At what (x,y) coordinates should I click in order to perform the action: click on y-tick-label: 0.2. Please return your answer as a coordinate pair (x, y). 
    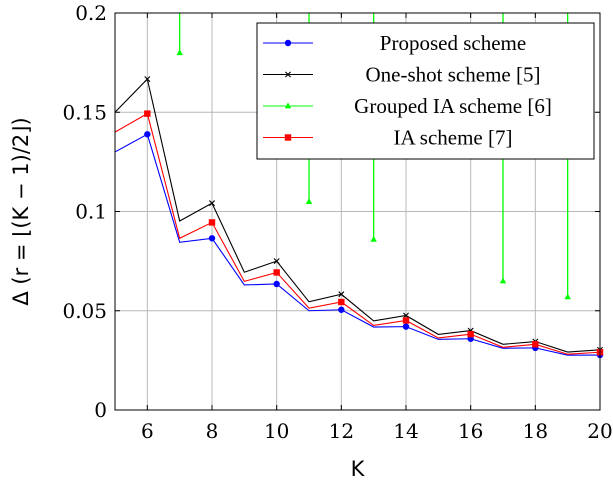
    Looking at the image, I should click on (91, 13).